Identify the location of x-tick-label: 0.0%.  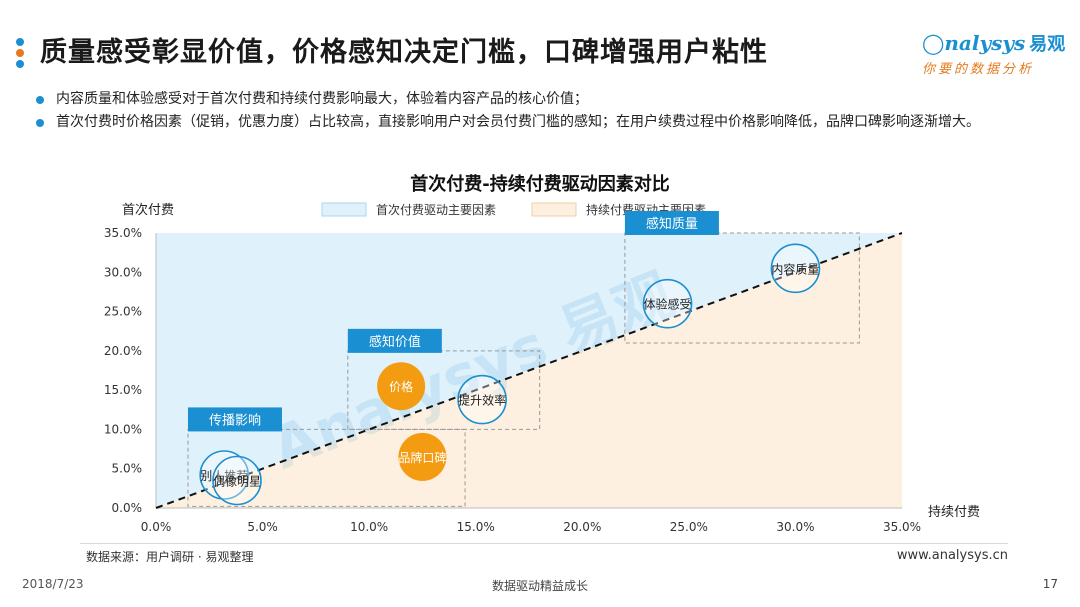
(156, 527).